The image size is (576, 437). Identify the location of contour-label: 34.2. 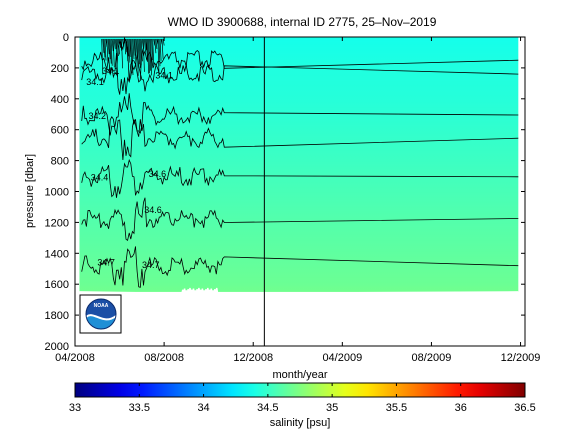
(98, 116).